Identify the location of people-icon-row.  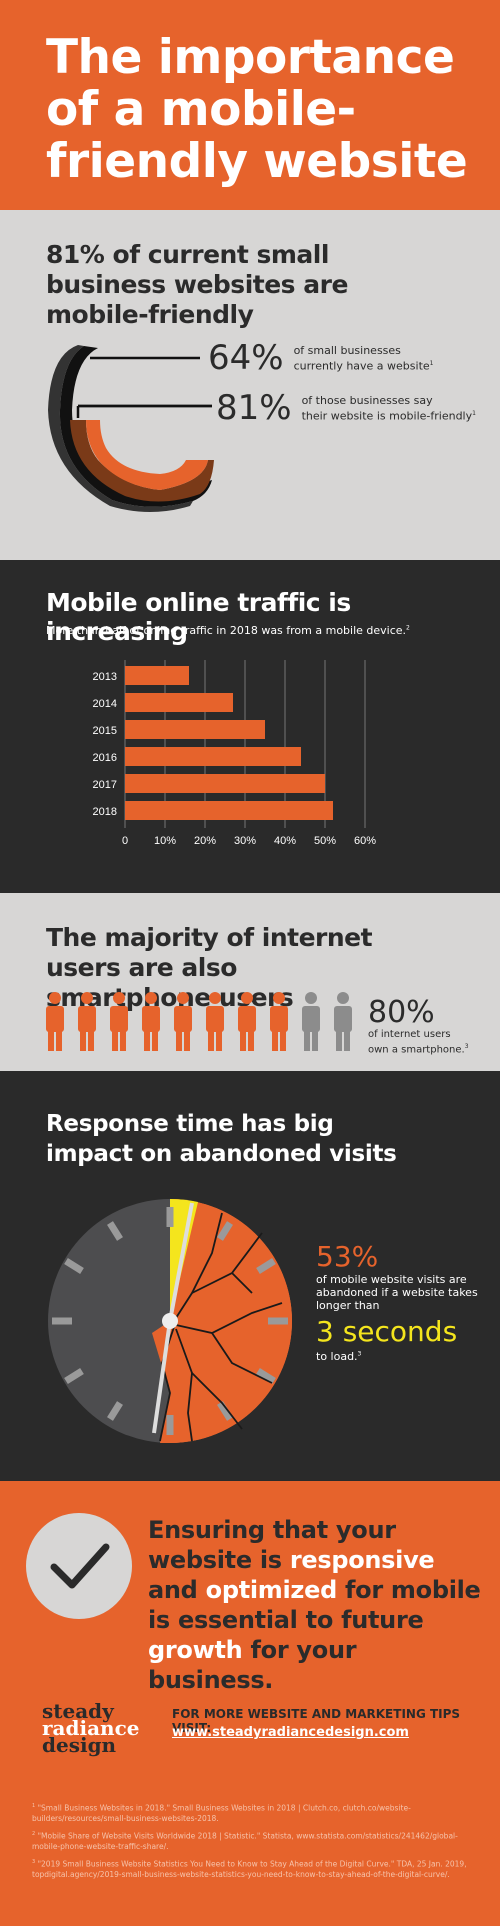
(199, 1021).